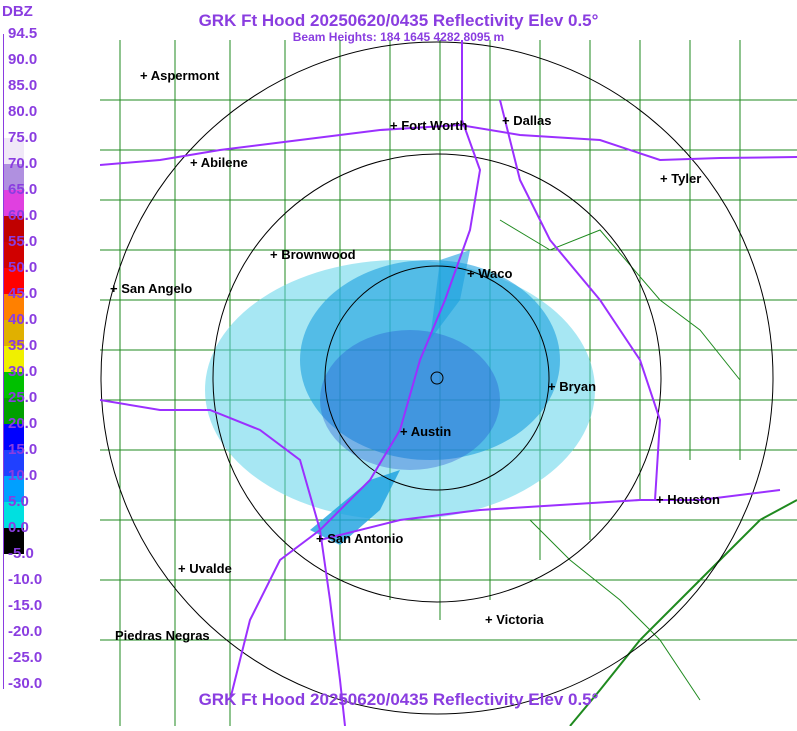 This screenshot has width=797, height=731. What do you see at coordinates (313, 254) in the screenshot?
I see `city-label: + Brownwood` at bounding box center [313, 254].